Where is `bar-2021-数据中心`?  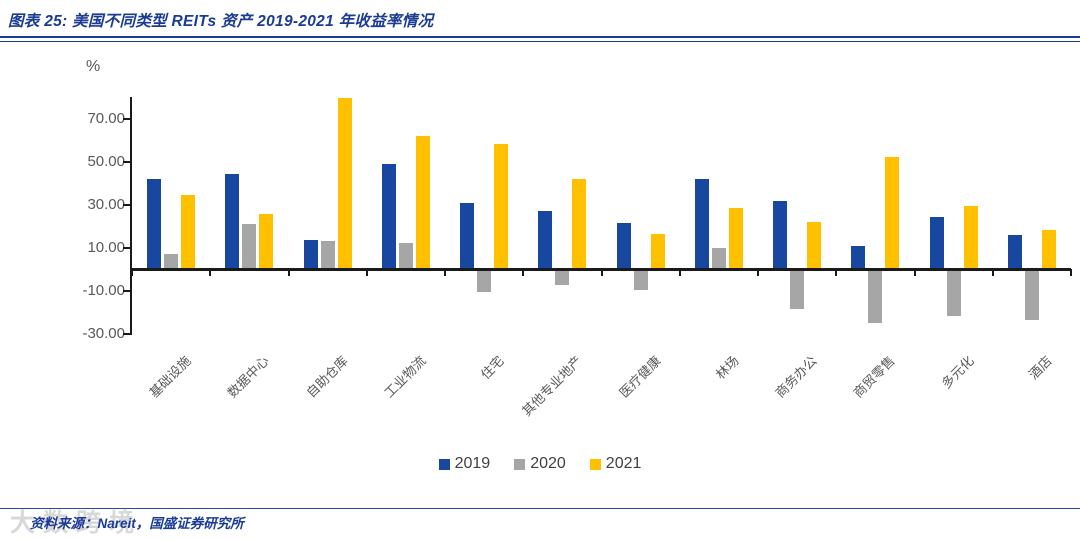 bar-2021-数据中心 is located at coordinates (266, 241).